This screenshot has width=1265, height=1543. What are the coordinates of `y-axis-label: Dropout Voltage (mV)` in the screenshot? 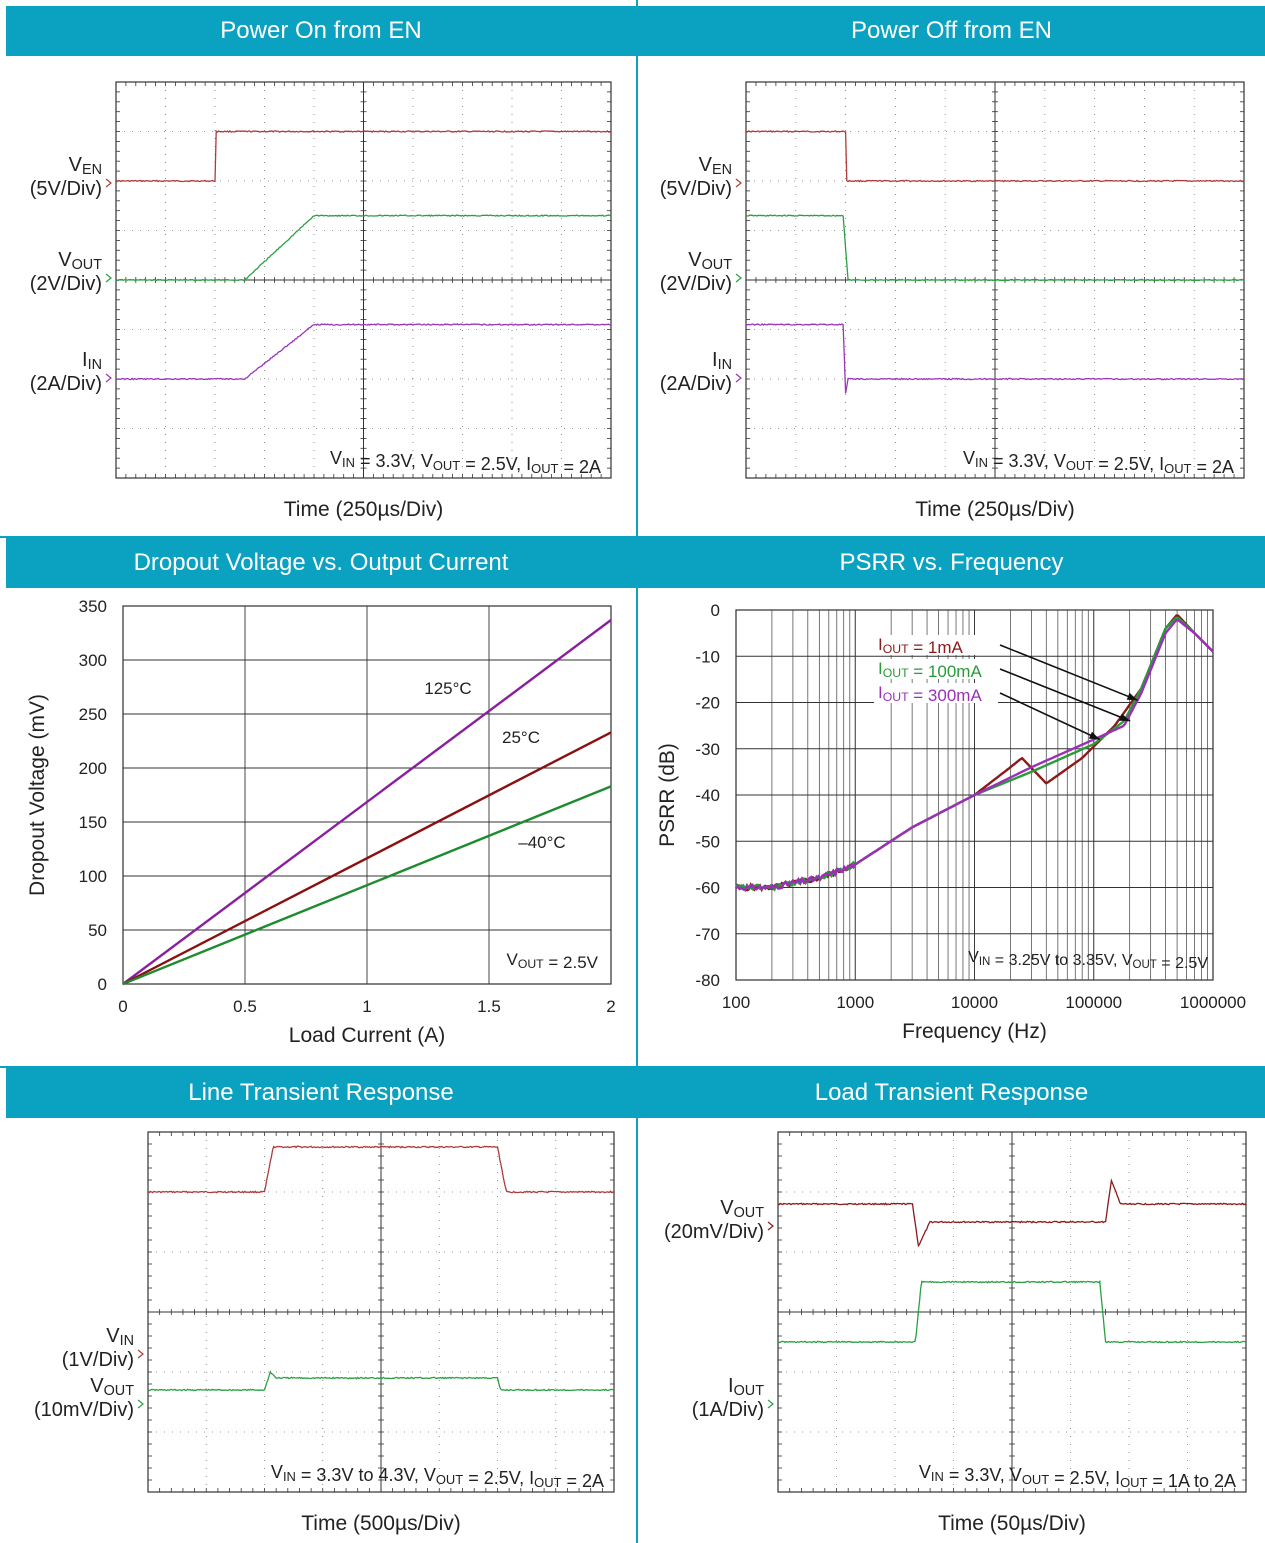 It's located at (37, 795).